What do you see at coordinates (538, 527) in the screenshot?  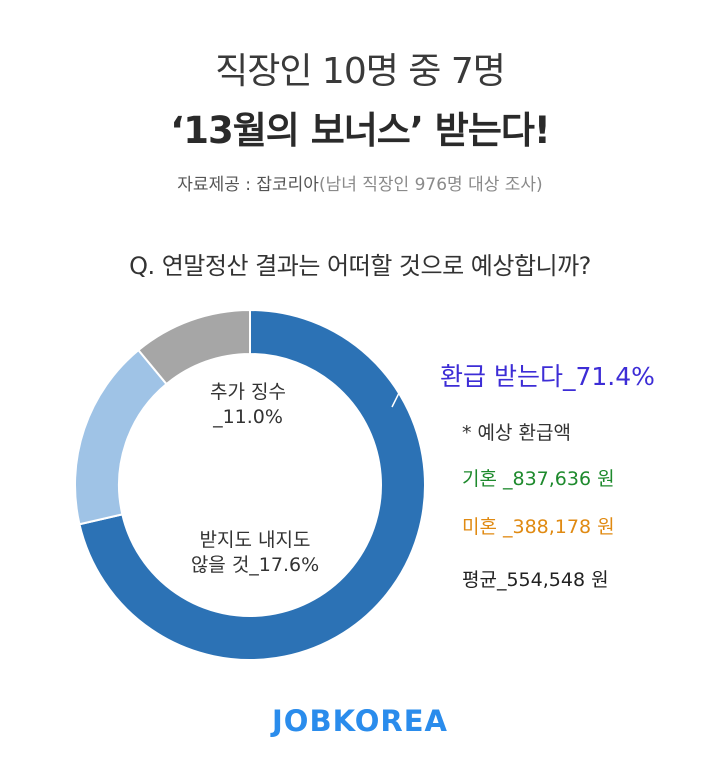 I see `refund-info-single: 미혼 _388,178 원` at bounding box center [538, 527].